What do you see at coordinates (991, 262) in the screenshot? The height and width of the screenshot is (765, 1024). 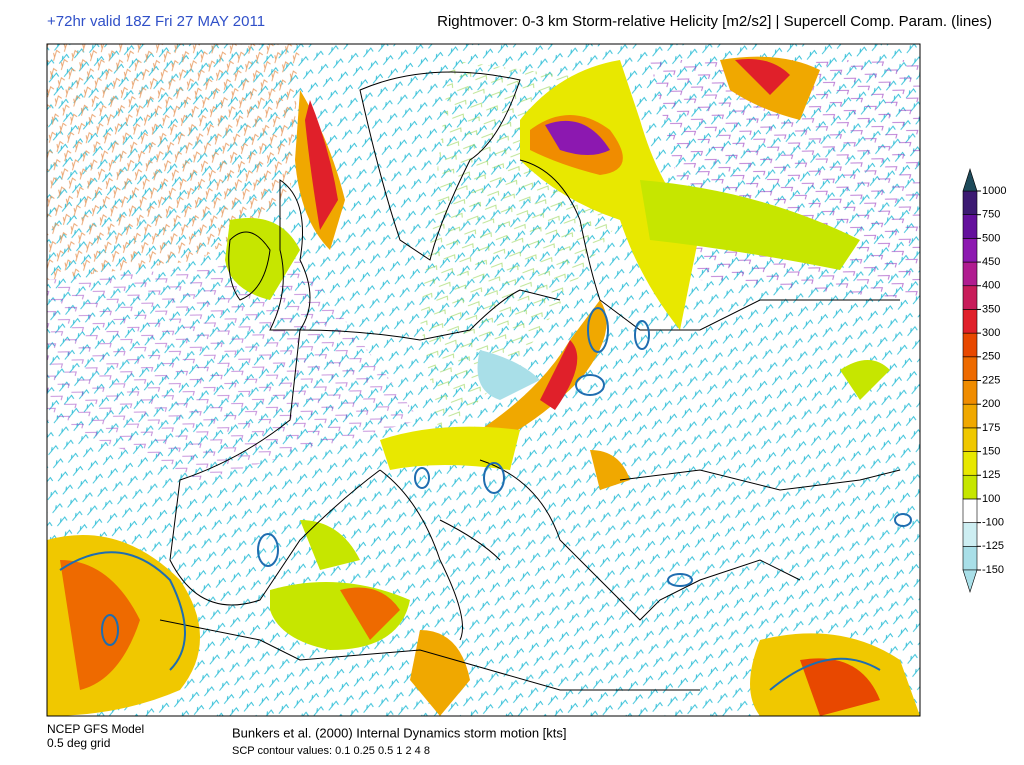 I see `colorbar-label: 450` at bounding box center [991, 262].